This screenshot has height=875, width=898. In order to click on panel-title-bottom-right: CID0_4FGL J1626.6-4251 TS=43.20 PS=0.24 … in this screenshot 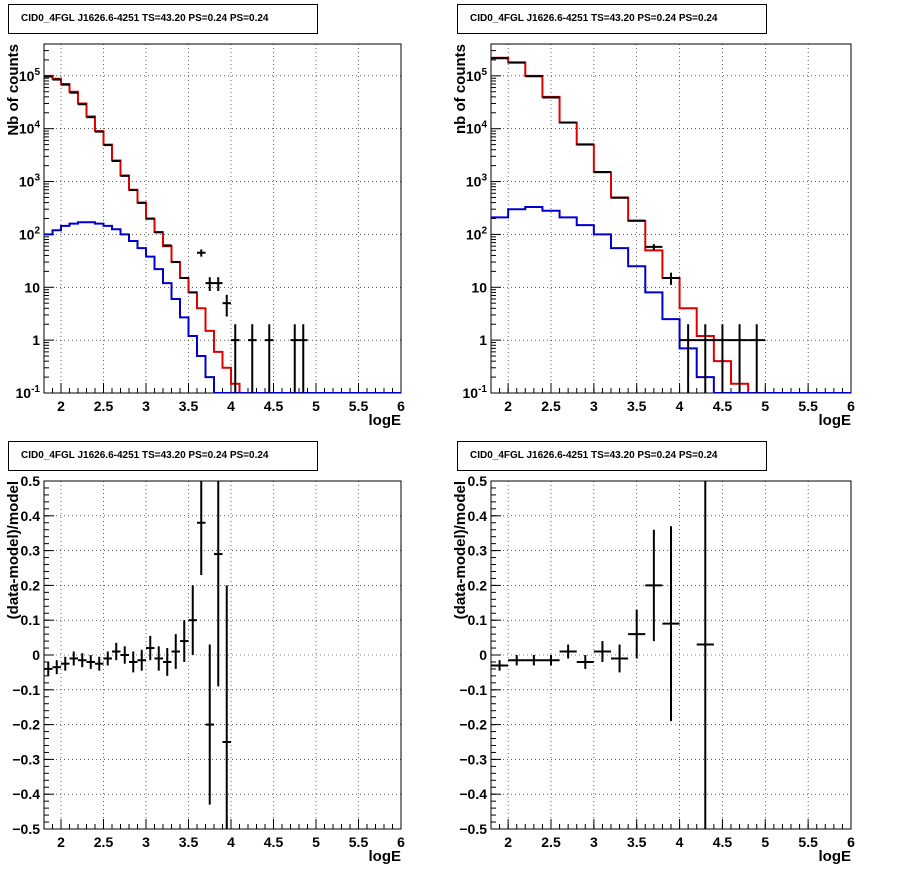, I will do `click(612, 456)`.